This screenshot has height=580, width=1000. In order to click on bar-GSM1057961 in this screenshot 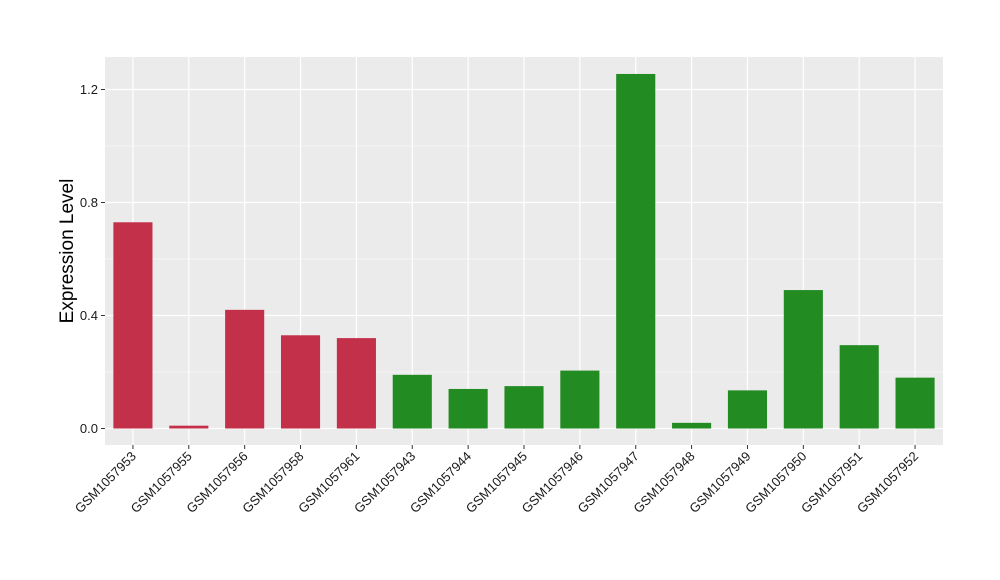, I will do `click(356, 383)`.